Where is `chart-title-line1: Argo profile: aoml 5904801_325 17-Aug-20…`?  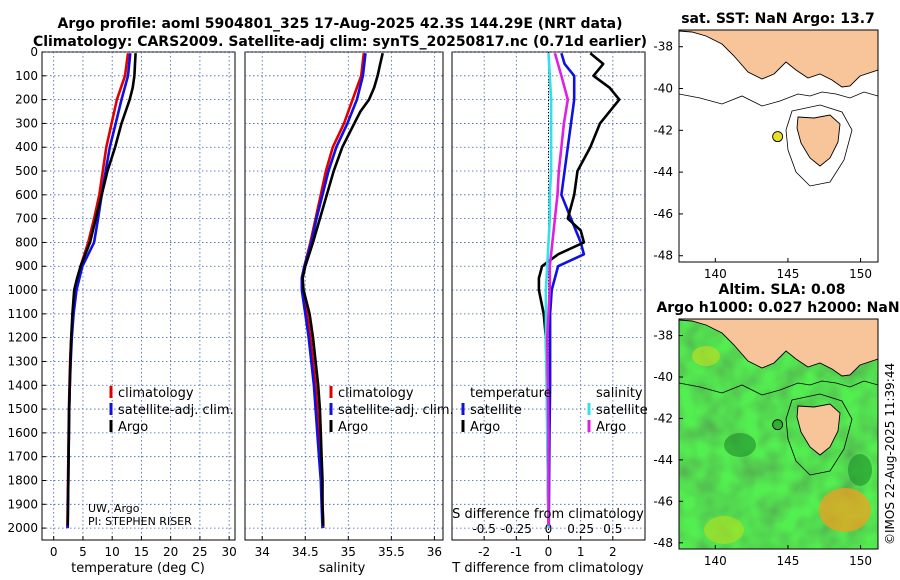 chart-title-line1: Argo profile: aoml 5904801_325 17-Aug-20… is located at coordinates (340, 24).